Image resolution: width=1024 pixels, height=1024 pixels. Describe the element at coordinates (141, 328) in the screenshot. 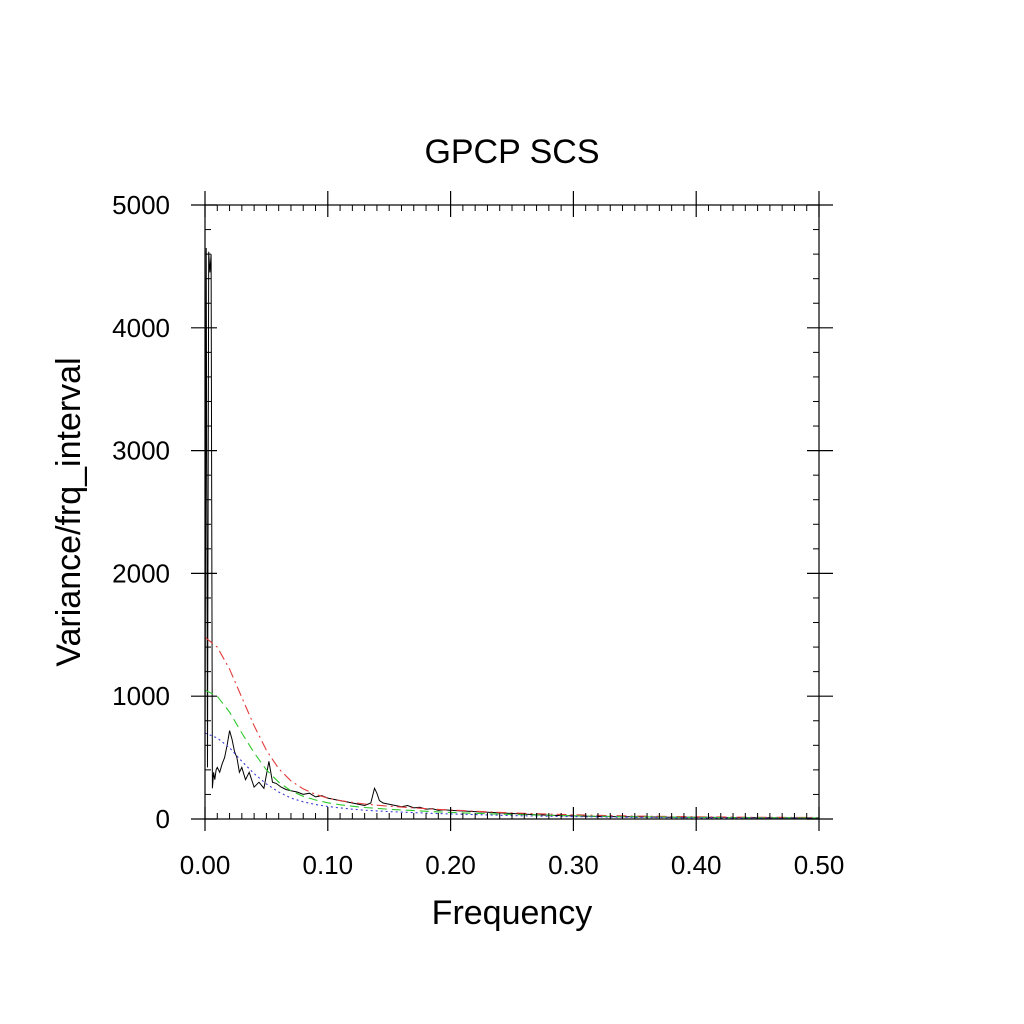

I see `y-tick-label: 4000` at that location.